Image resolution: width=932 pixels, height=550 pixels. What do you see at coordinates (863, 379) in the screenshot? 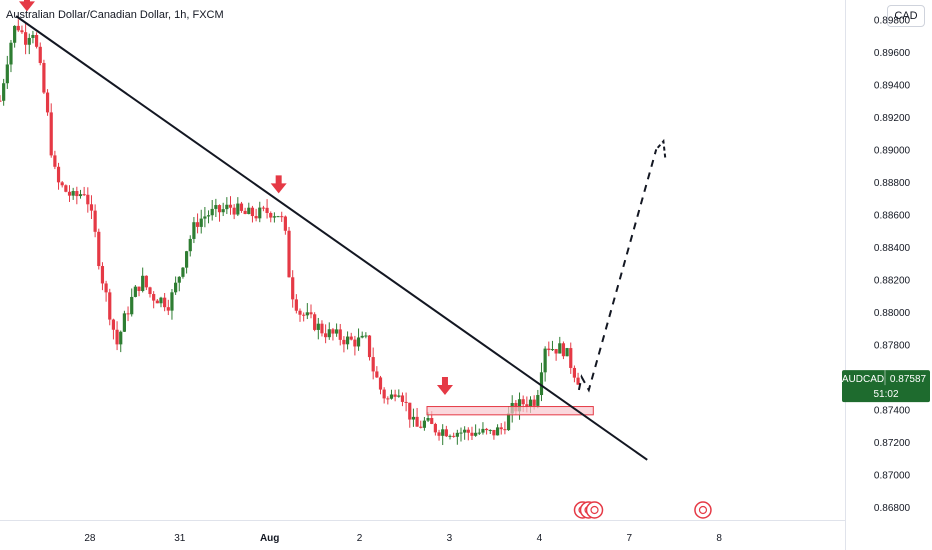
I see `price-tag-symbol: AUDCAD` at bounding box center [863, 379].